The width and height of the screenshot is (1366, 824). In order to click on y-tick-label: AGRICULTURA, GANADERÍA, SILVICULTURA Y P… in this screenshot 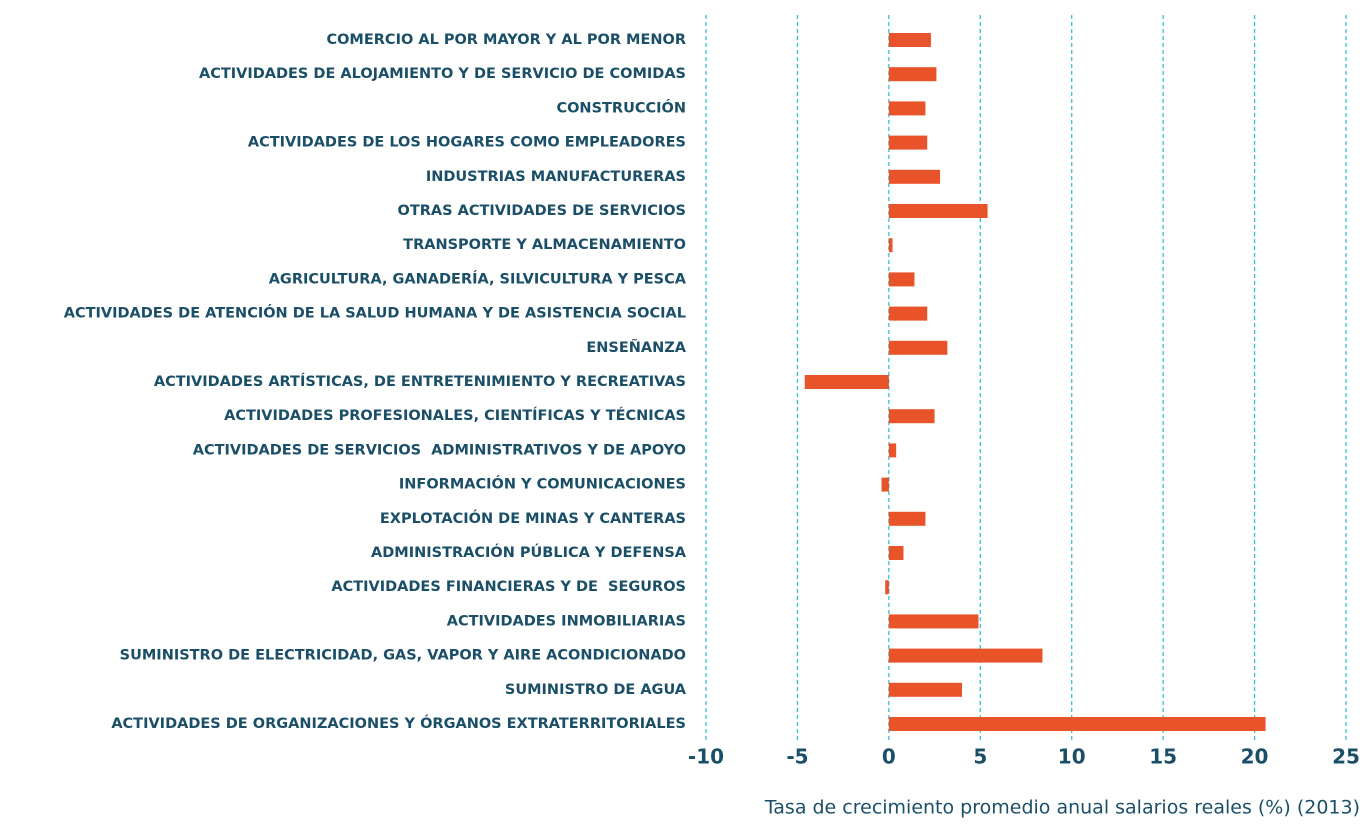, I will do `click(478, 278)`.